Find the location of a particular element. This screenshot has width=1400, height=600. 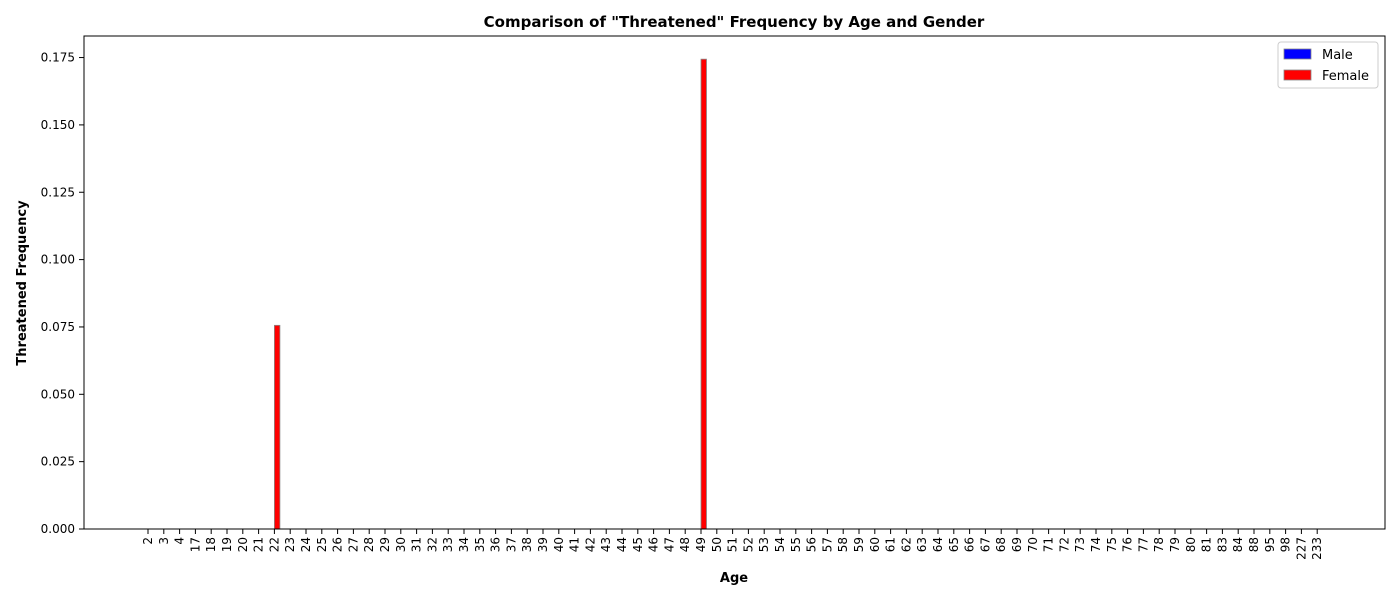

y-tick-label: 0.000 is located at coordinates (58, 529).